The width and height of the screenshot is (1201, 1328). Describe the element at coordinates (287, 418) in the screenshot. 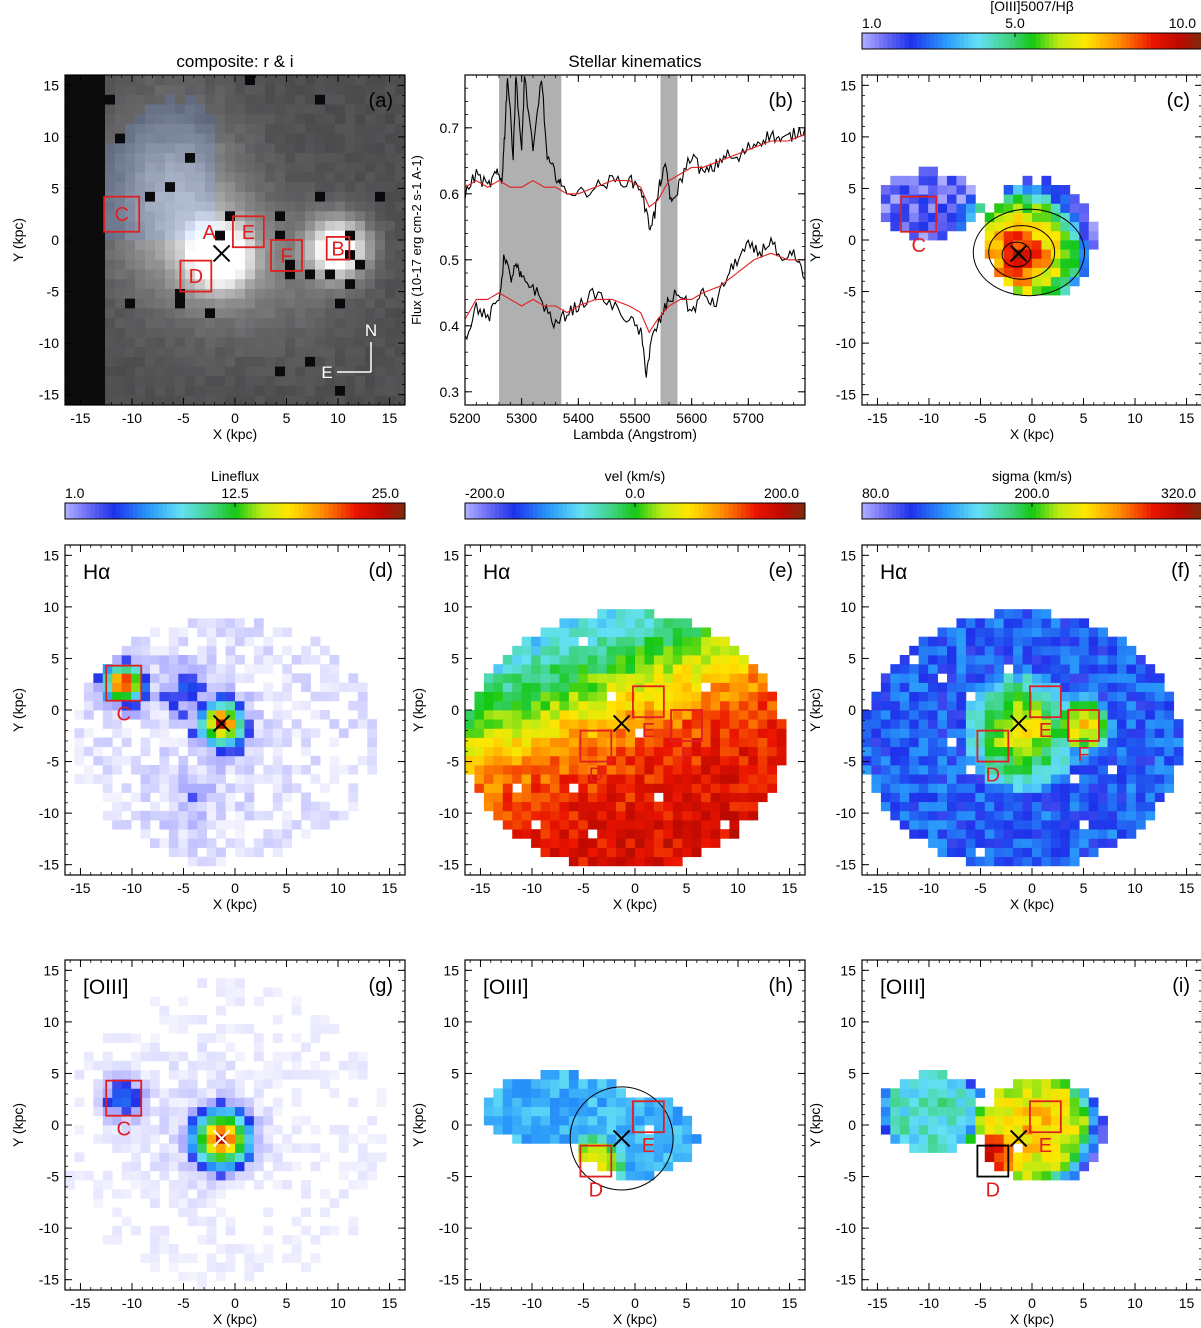

I see `x-tick-label: 5` at that location.